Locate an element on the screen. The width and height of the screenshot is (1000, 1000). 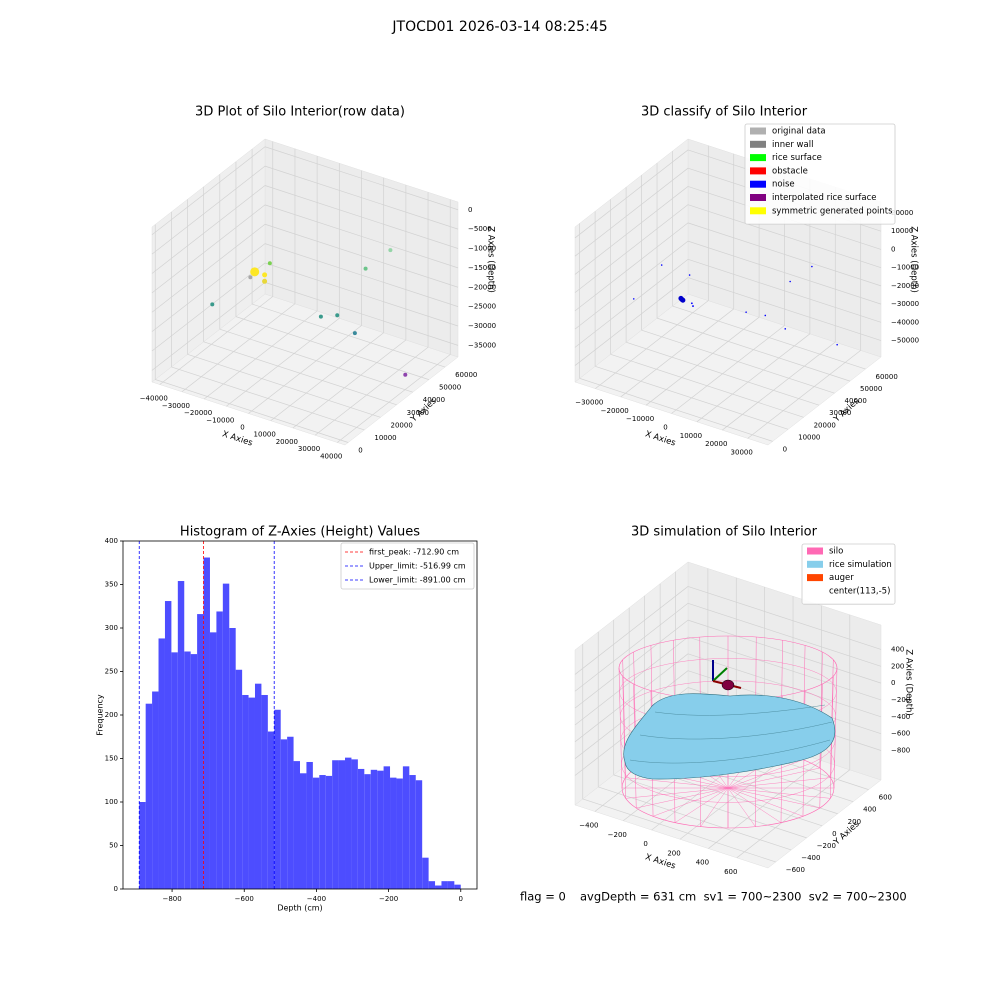
x-tick-label: 200 is located at coordinates (673, 853).